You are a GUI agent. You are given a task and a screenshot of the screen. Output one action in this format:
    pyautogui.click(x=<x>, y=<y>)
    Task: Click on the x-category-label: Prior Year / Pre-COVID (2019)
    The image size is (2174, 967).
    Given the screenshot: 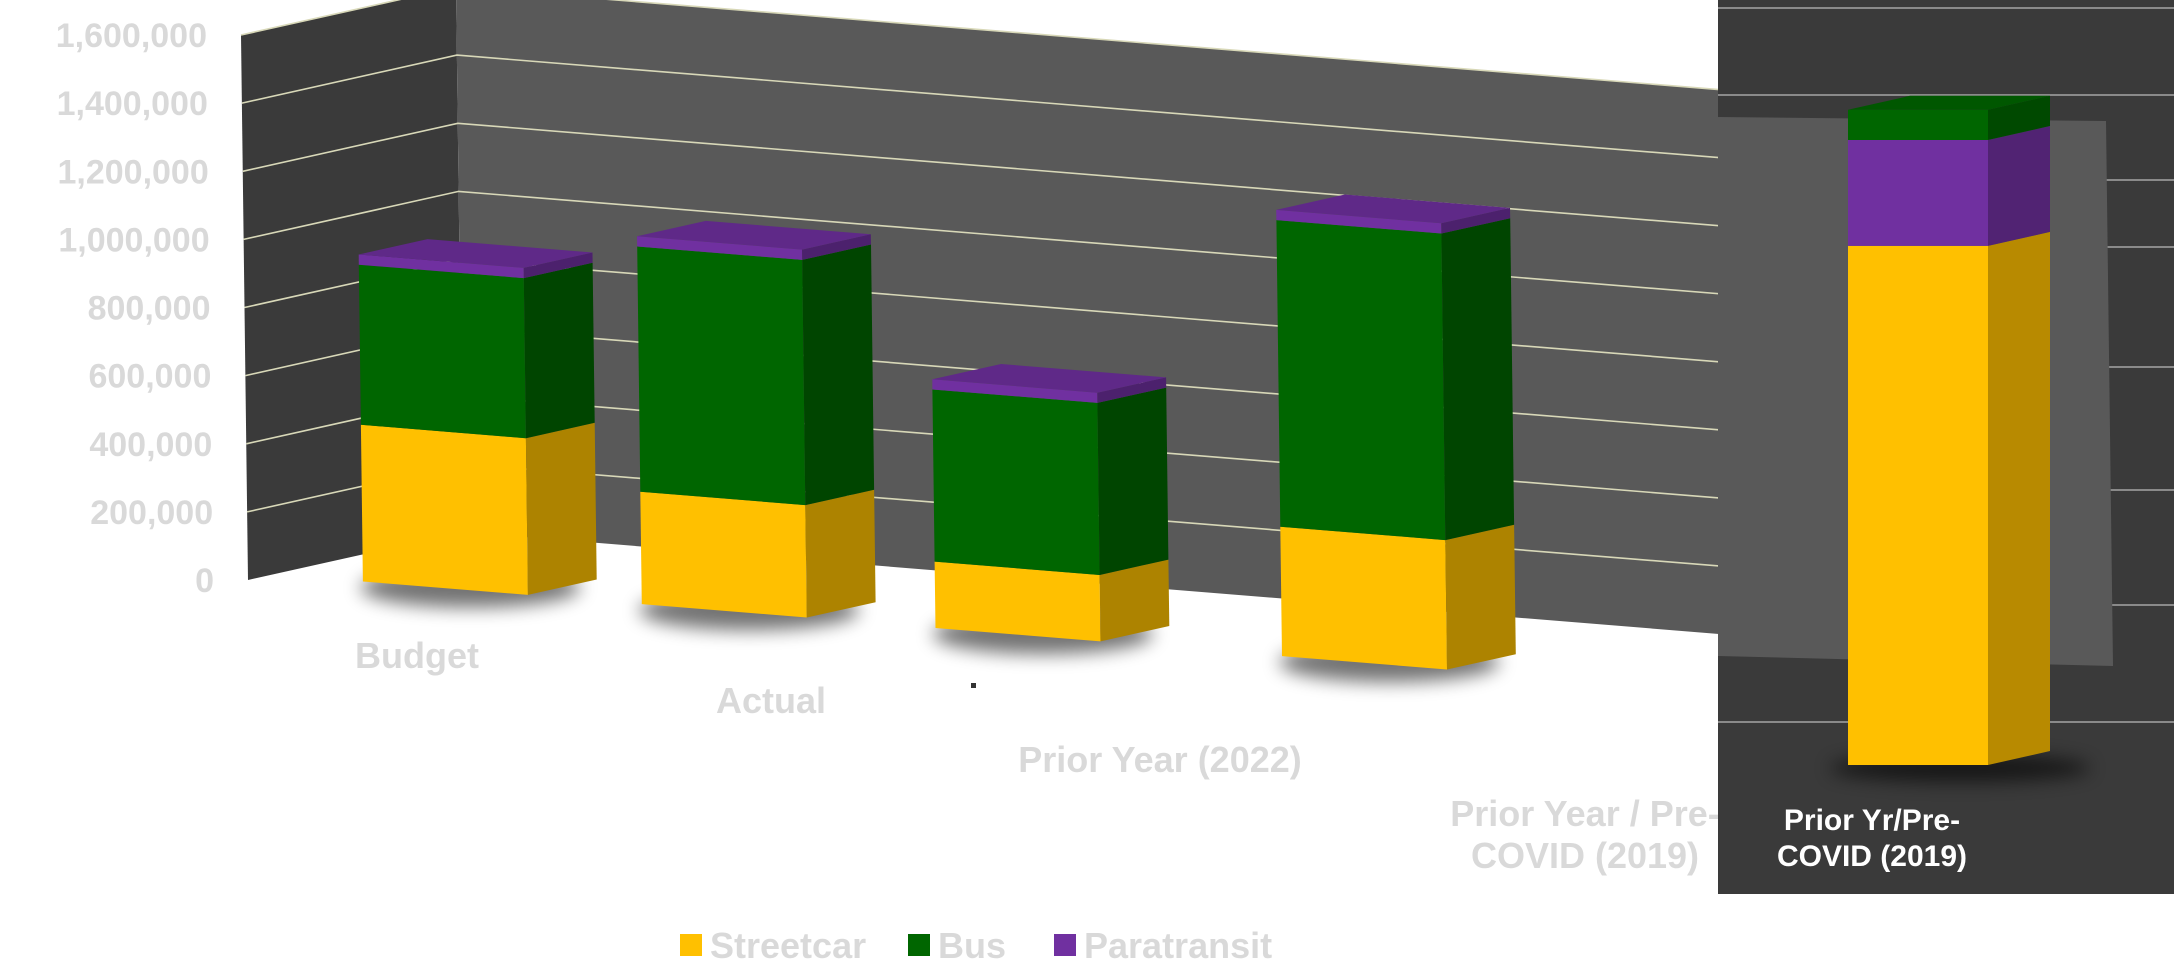 What is the action you would take?
    pyautogui.click(x=1585, y=834)
    